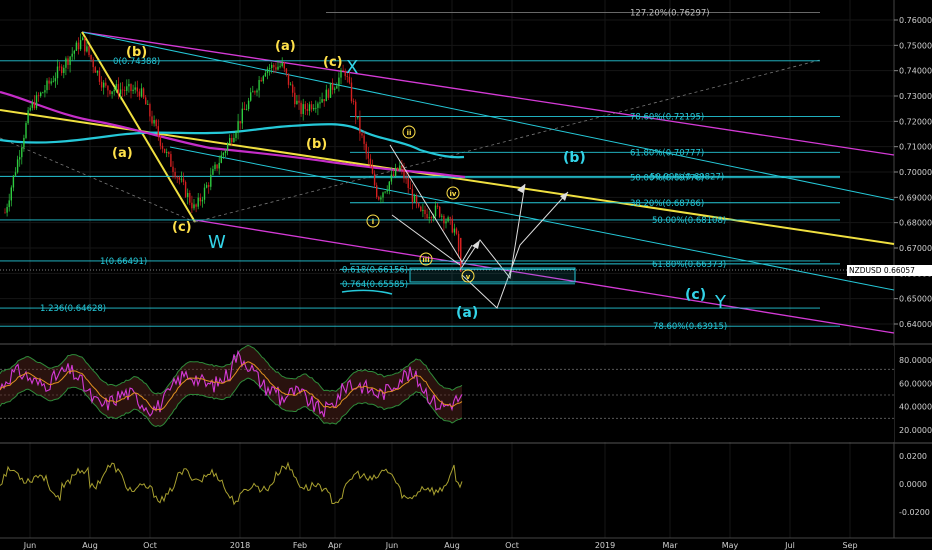 Image resolution: width=932 pixels, height=550 pixels. What do you see at coordinates (492, 275) in the screenshot?
I see `target-zone-box` at bounding box center [492, 275].